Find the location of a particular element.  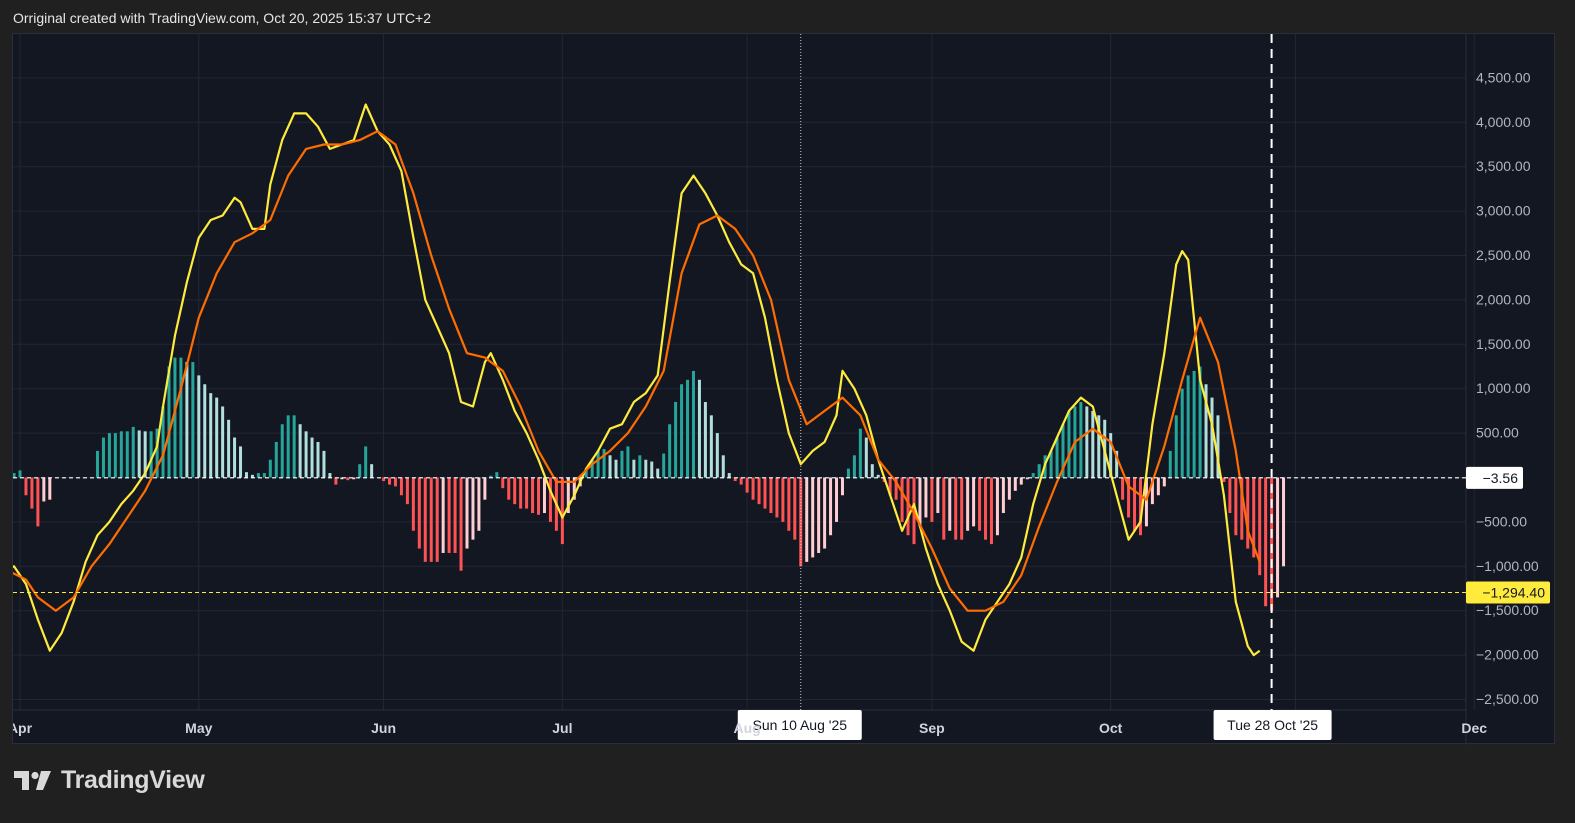

x-tick-label: Oct is located at coordinates (1111, 728).